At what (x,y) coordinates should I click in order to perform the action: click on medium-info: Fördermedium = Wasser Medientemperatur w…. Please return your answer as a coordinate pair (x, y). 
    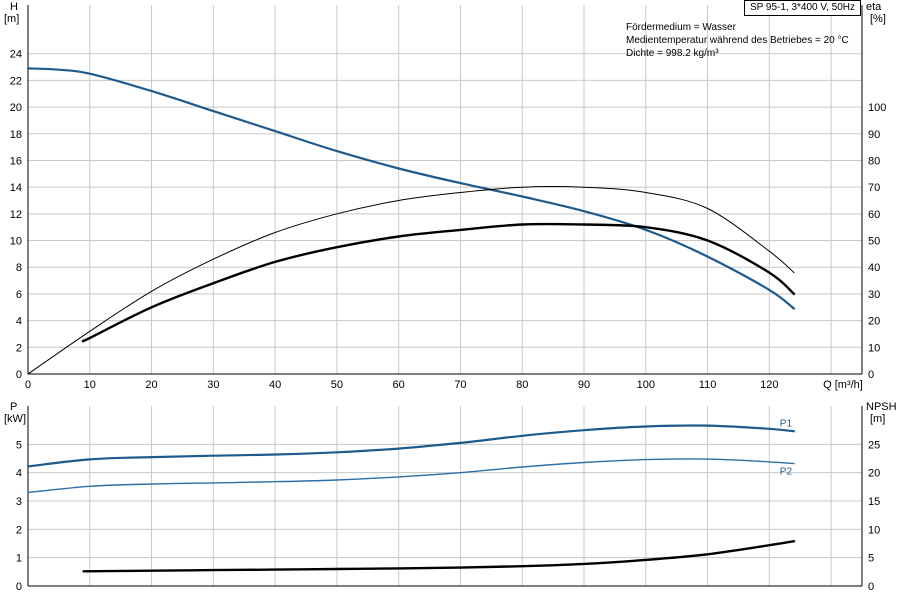
    Looking at the image, I should click on (737, 40).